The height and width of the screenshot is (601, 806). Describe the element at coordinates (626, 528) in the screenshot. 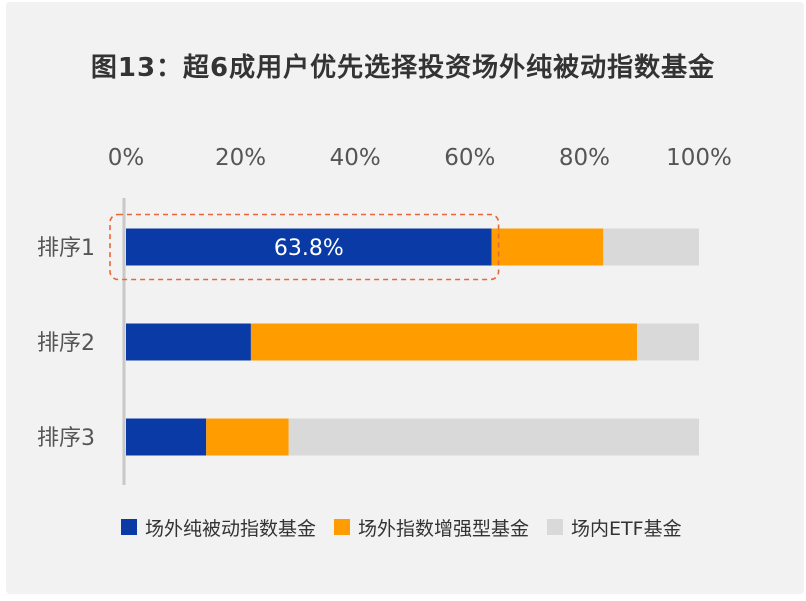

I see `legend-label: 场内ETF基金` at that location.